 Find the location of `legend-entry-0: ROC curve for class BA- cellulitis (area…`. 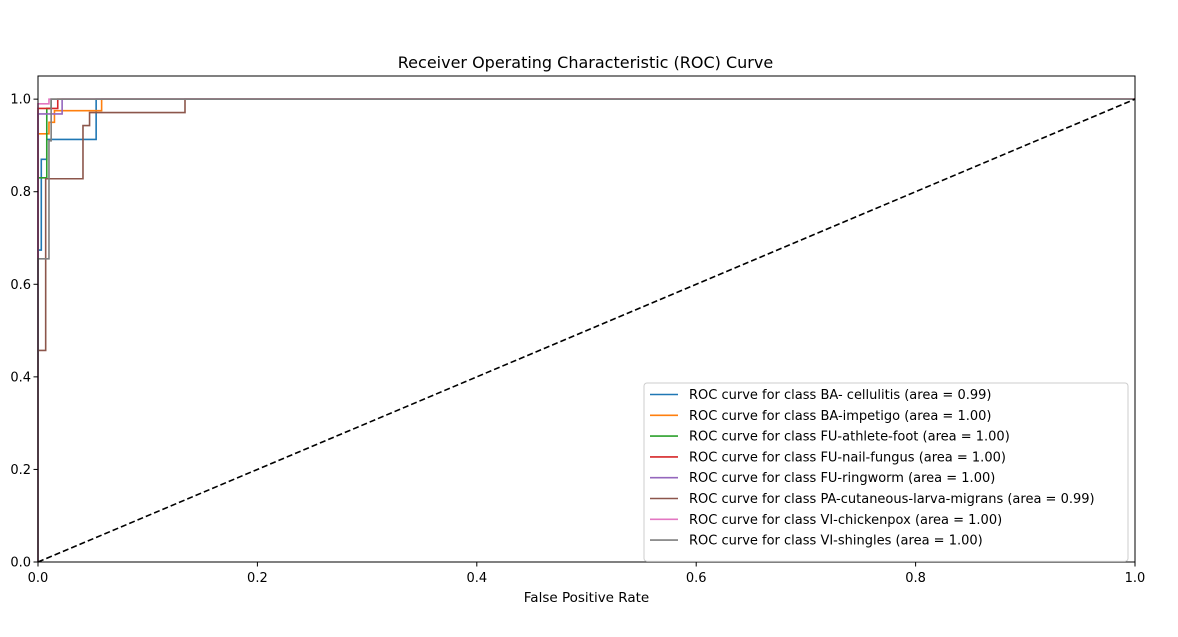

legend-entry-0: ROC curve for class BA- cellulitis (area… is located at coordinates (840, 395).